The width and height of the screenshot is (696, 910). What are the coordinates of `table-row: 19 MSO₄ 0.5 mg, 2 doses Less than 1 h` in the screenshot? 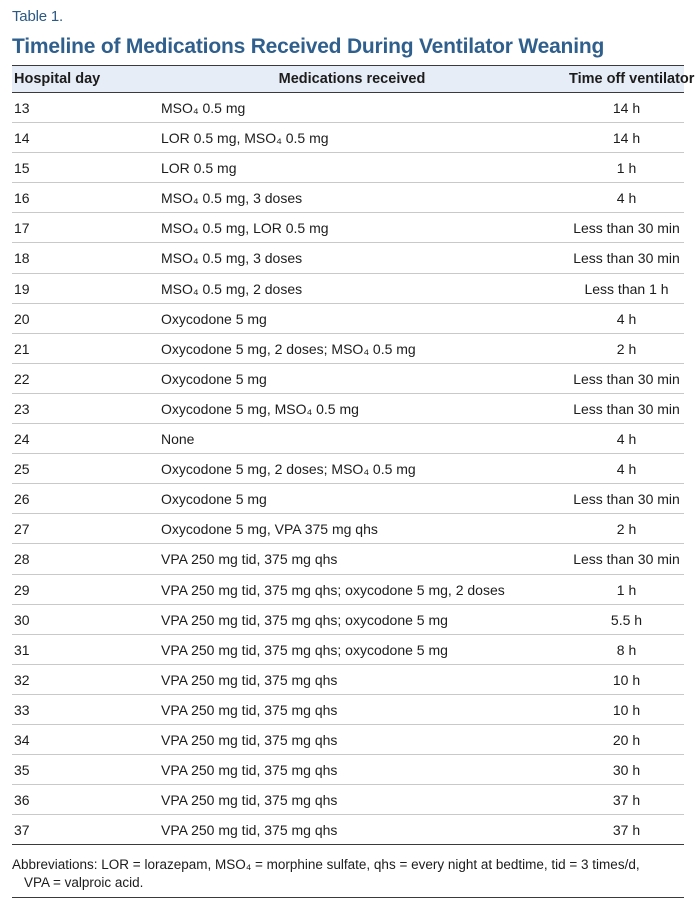 It's located at (348, 289).